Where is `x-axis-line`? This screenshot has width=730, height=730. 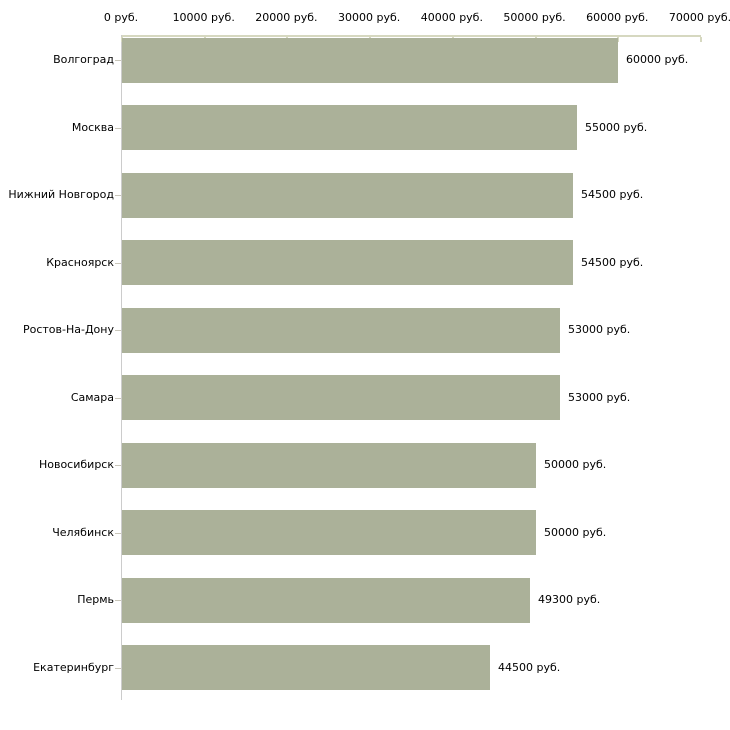 x-axis-line is located at coordinates (411, 36).